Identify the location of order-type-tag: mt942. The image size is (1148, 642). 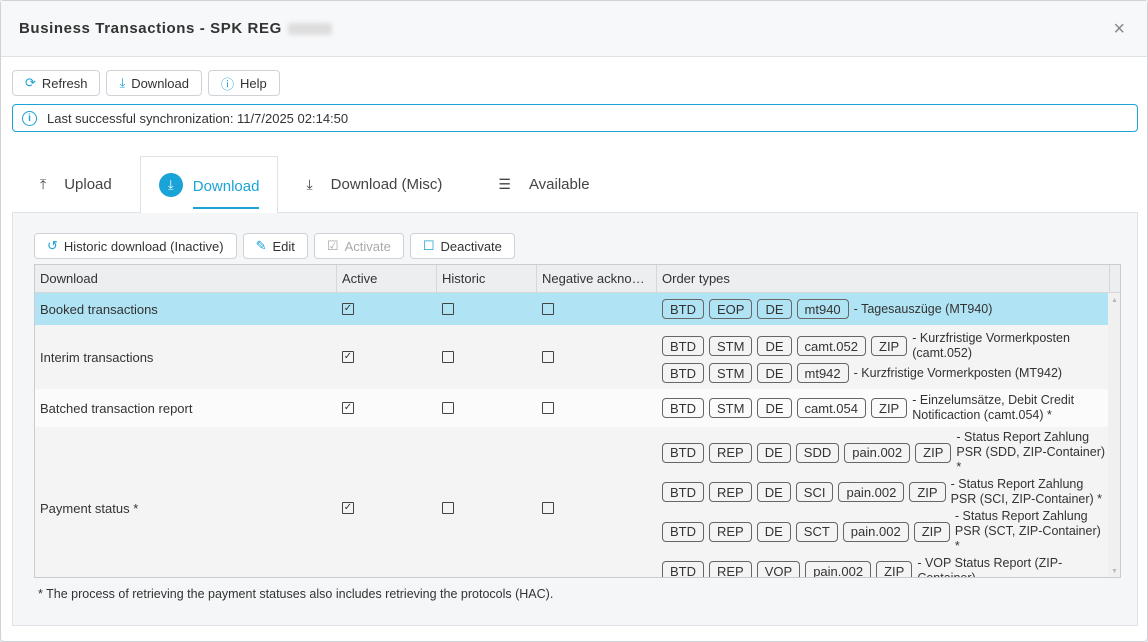
(822, 373).